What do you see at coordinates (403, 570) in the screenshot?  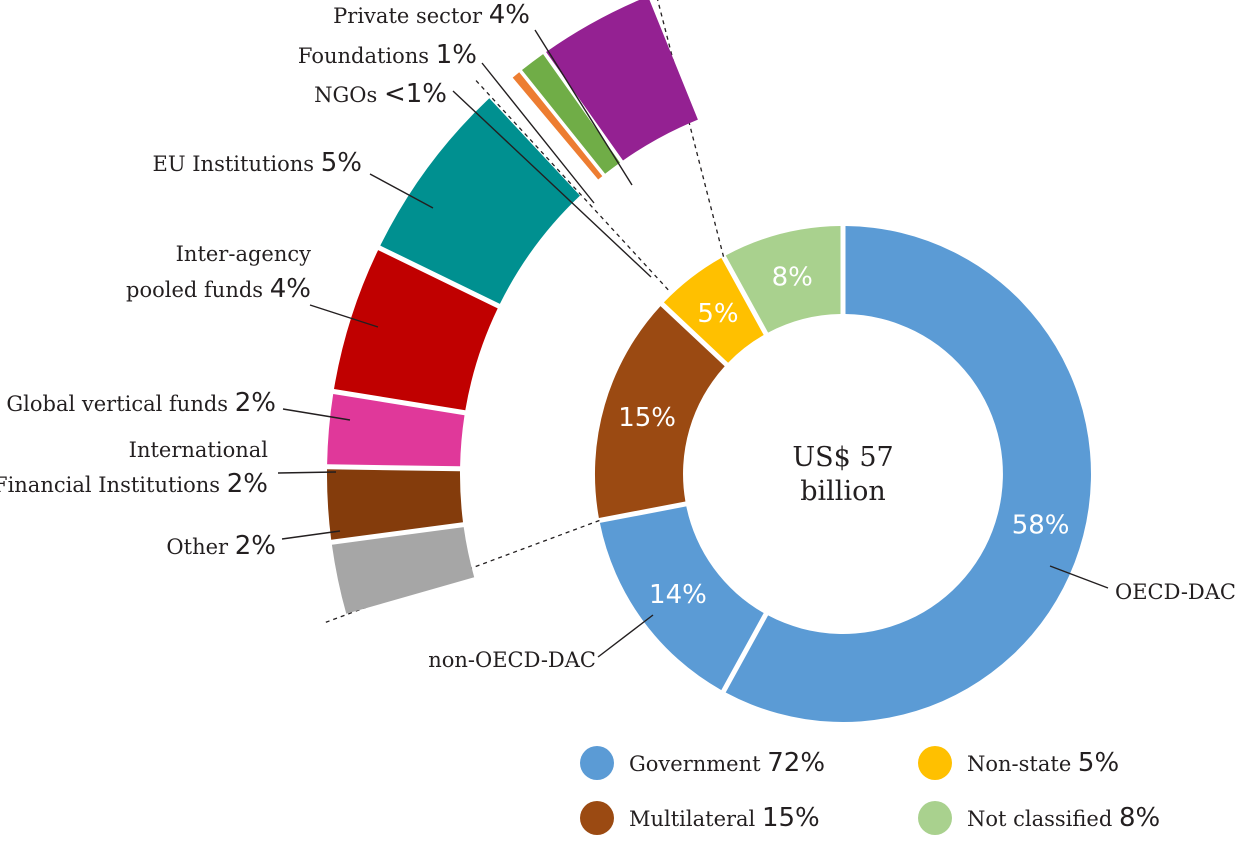 I see `segment-other` at bounding box center [403, 570].